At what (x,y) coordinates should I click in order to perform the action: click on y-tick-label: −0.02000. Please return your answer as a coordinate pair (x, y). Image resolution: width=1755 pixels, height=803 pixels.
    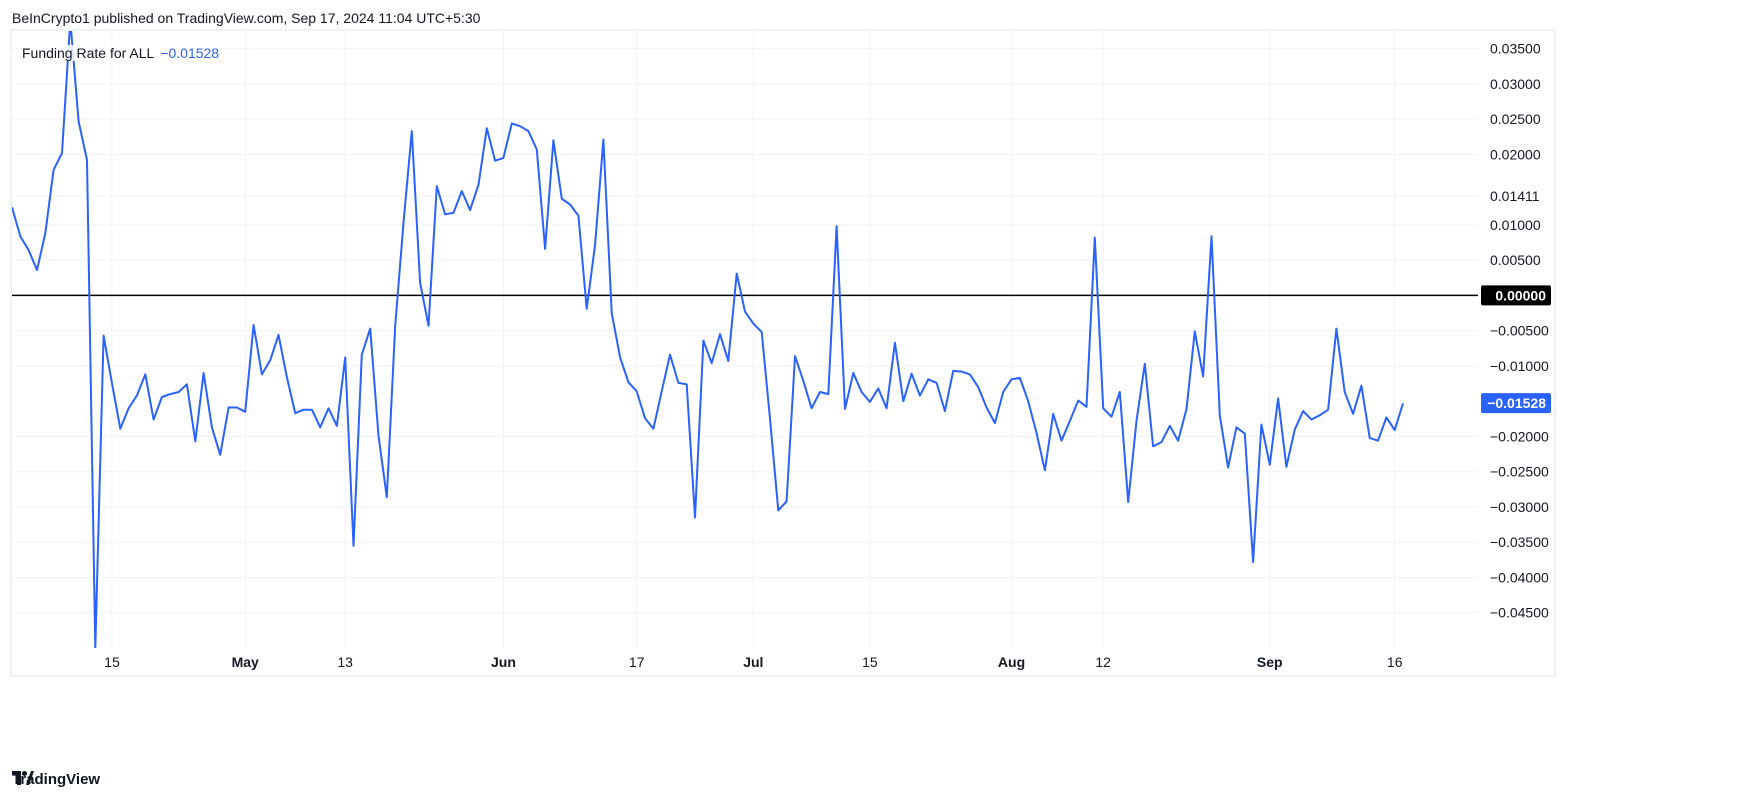
    Looking at the image, I should click on (1519, 436).